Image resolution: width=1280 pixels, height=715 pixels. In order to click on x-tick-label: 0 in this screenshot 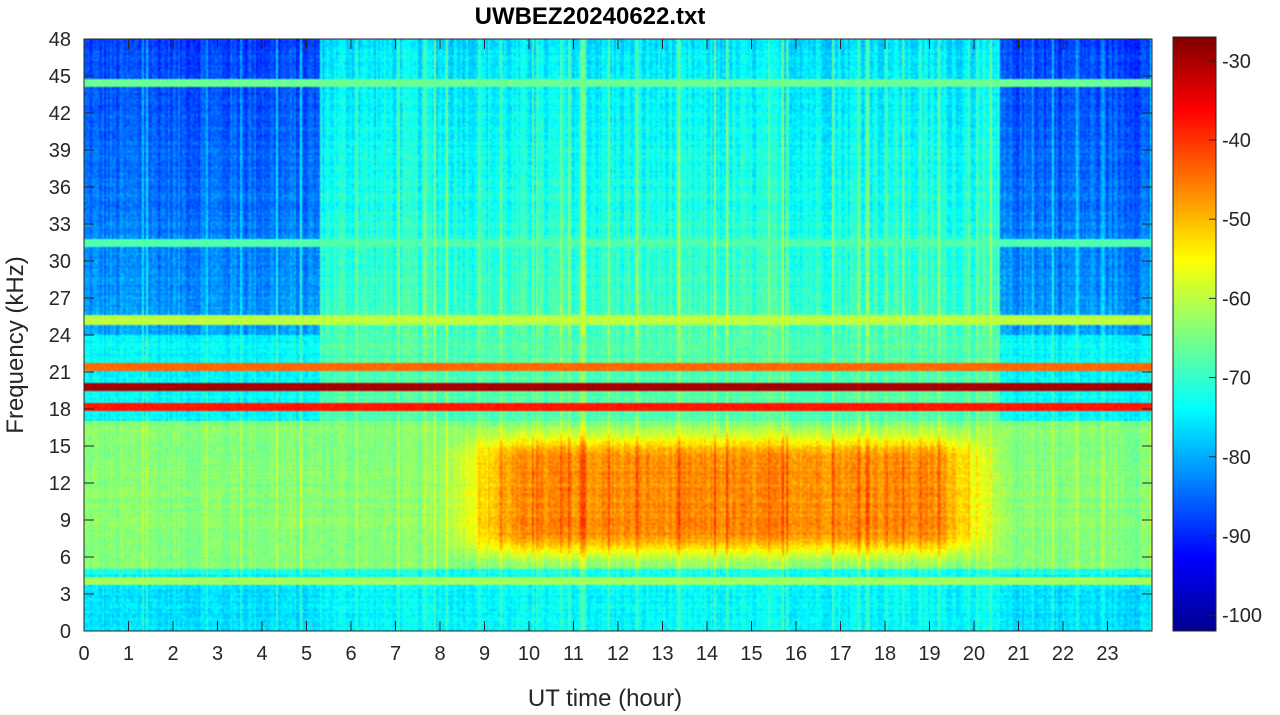, I will do `click(83, 654)`.